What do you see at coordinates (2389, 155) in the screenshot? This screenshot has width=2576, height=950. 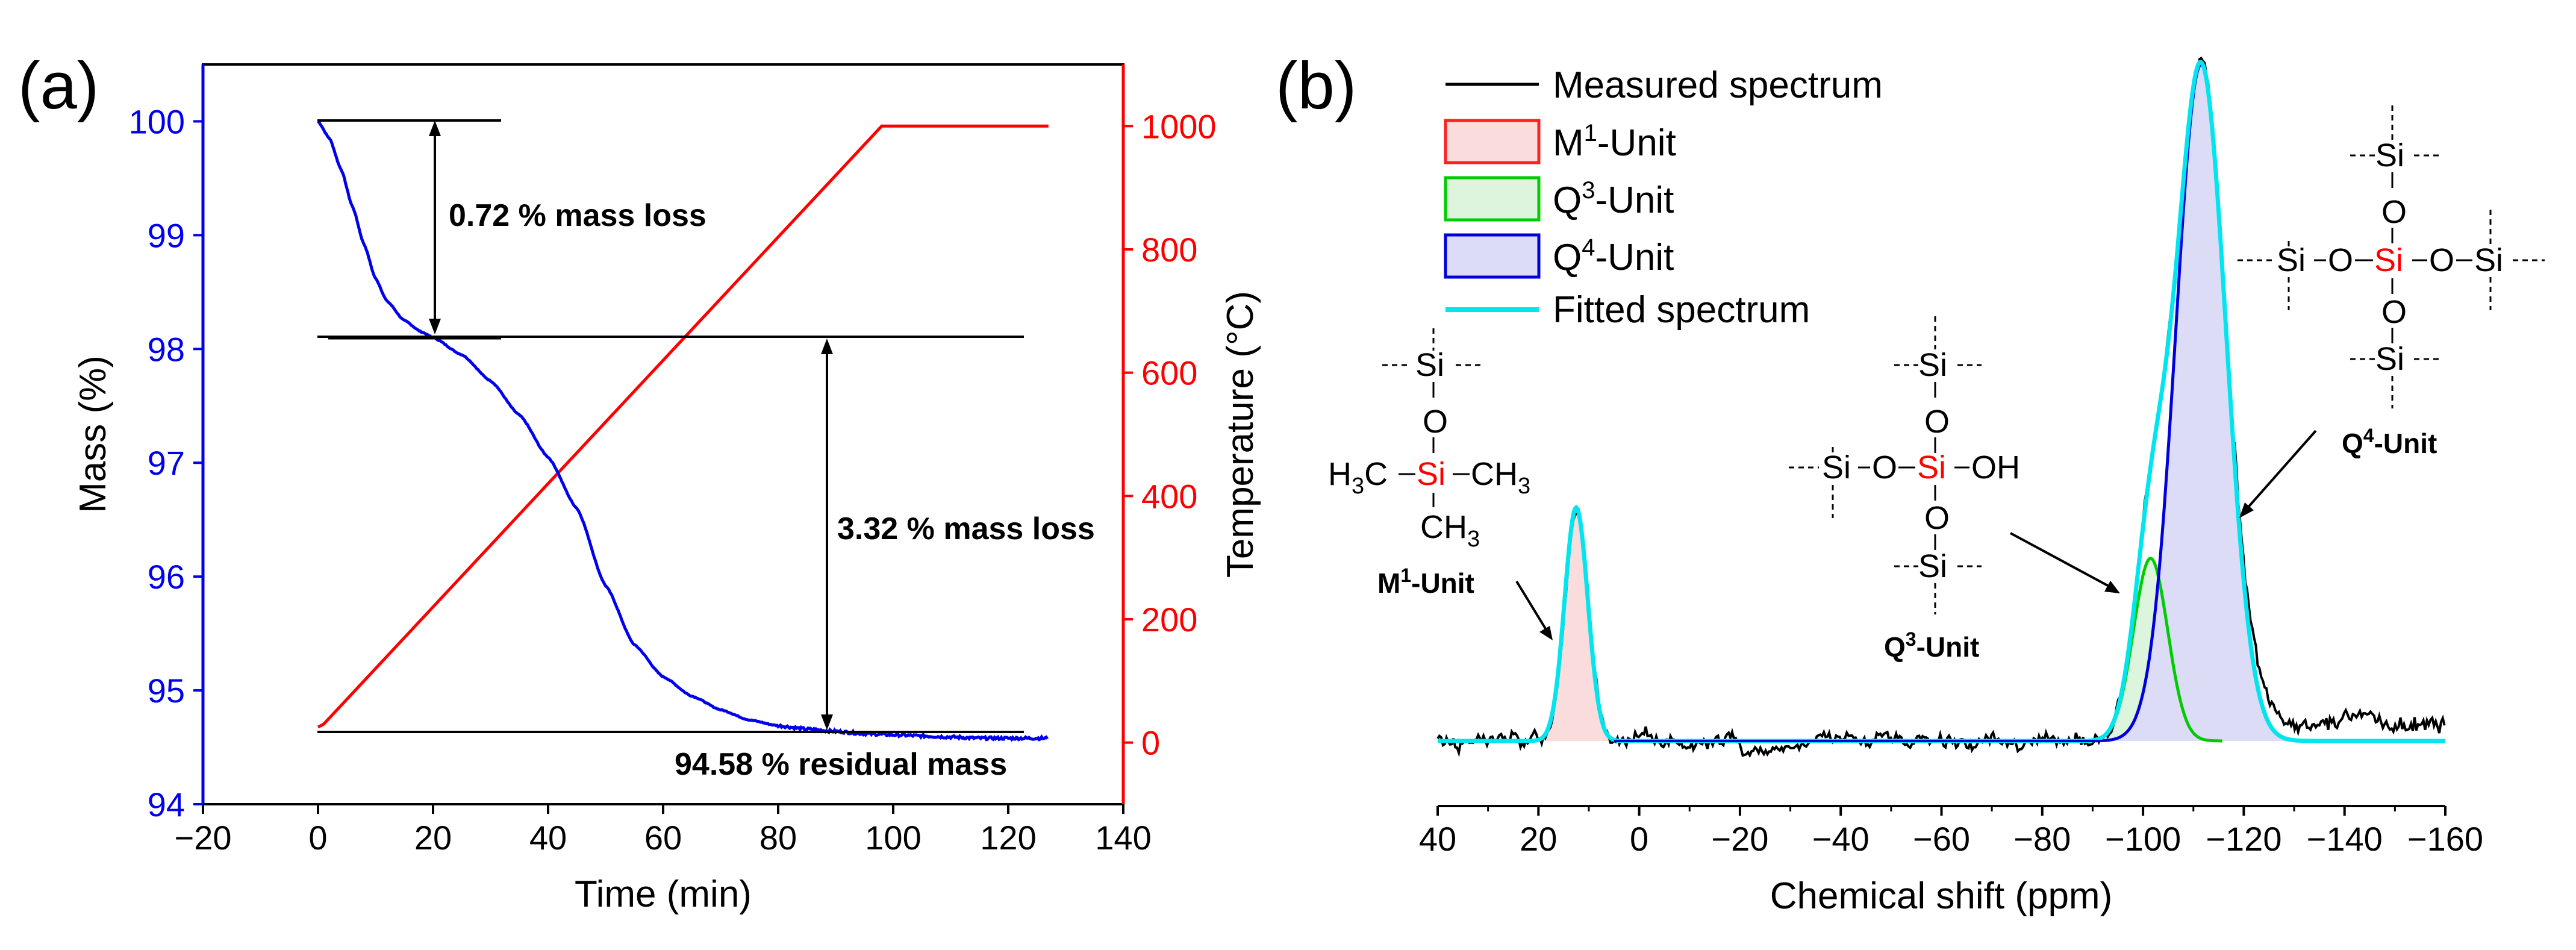 I see `q4-si-top: Si` at bounding box center [2389, 155].